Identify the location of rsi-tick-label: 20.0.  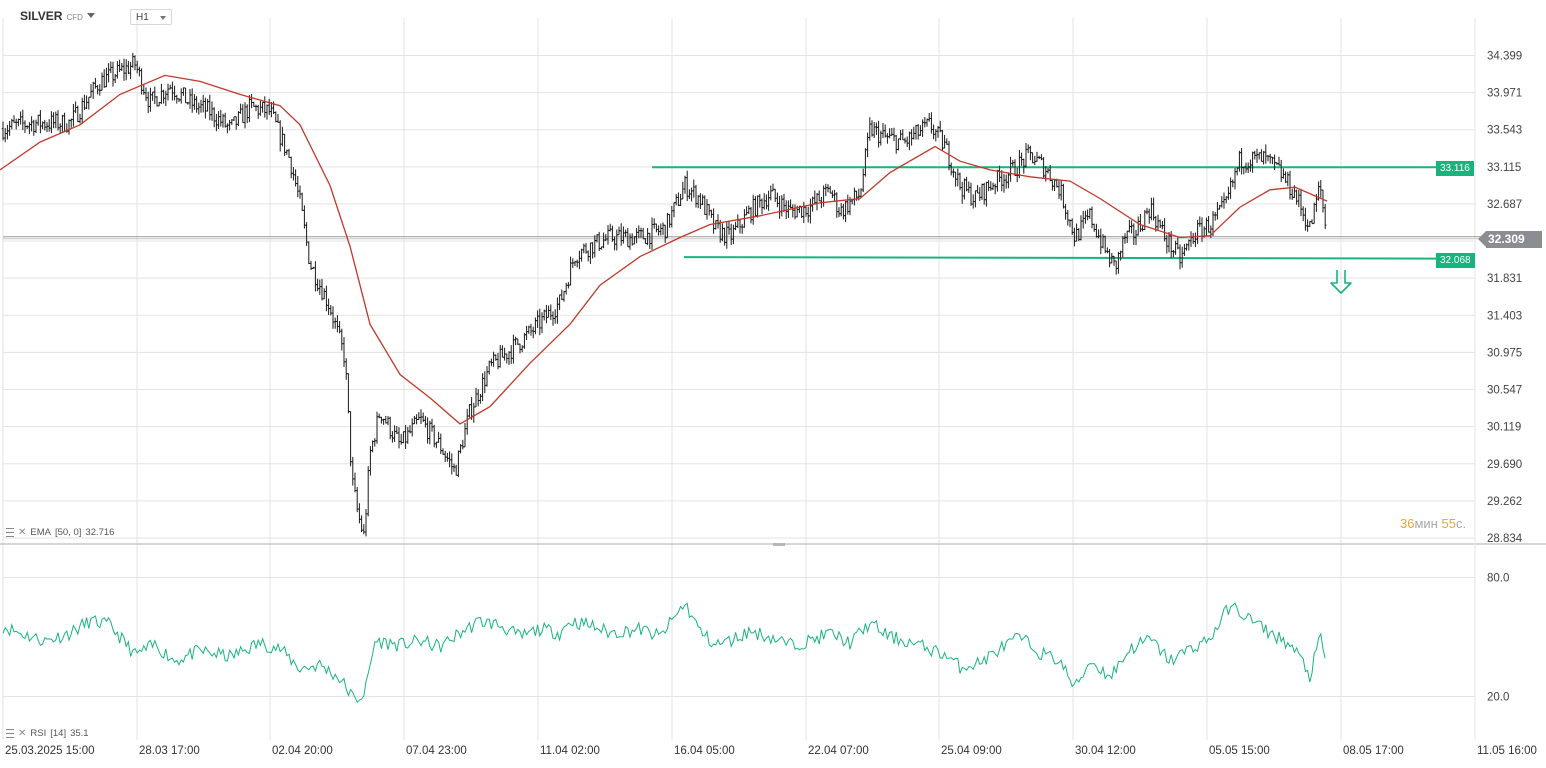
(1498, 698).